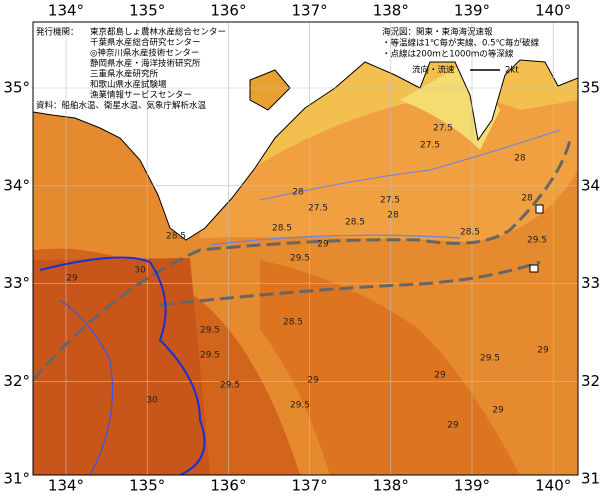 This screenshot has height=497, width=600. Describe the element at coordinates (144, 53) in the screenshot. I see `publisher: ◎神奈川県水産技術センター` at that location.